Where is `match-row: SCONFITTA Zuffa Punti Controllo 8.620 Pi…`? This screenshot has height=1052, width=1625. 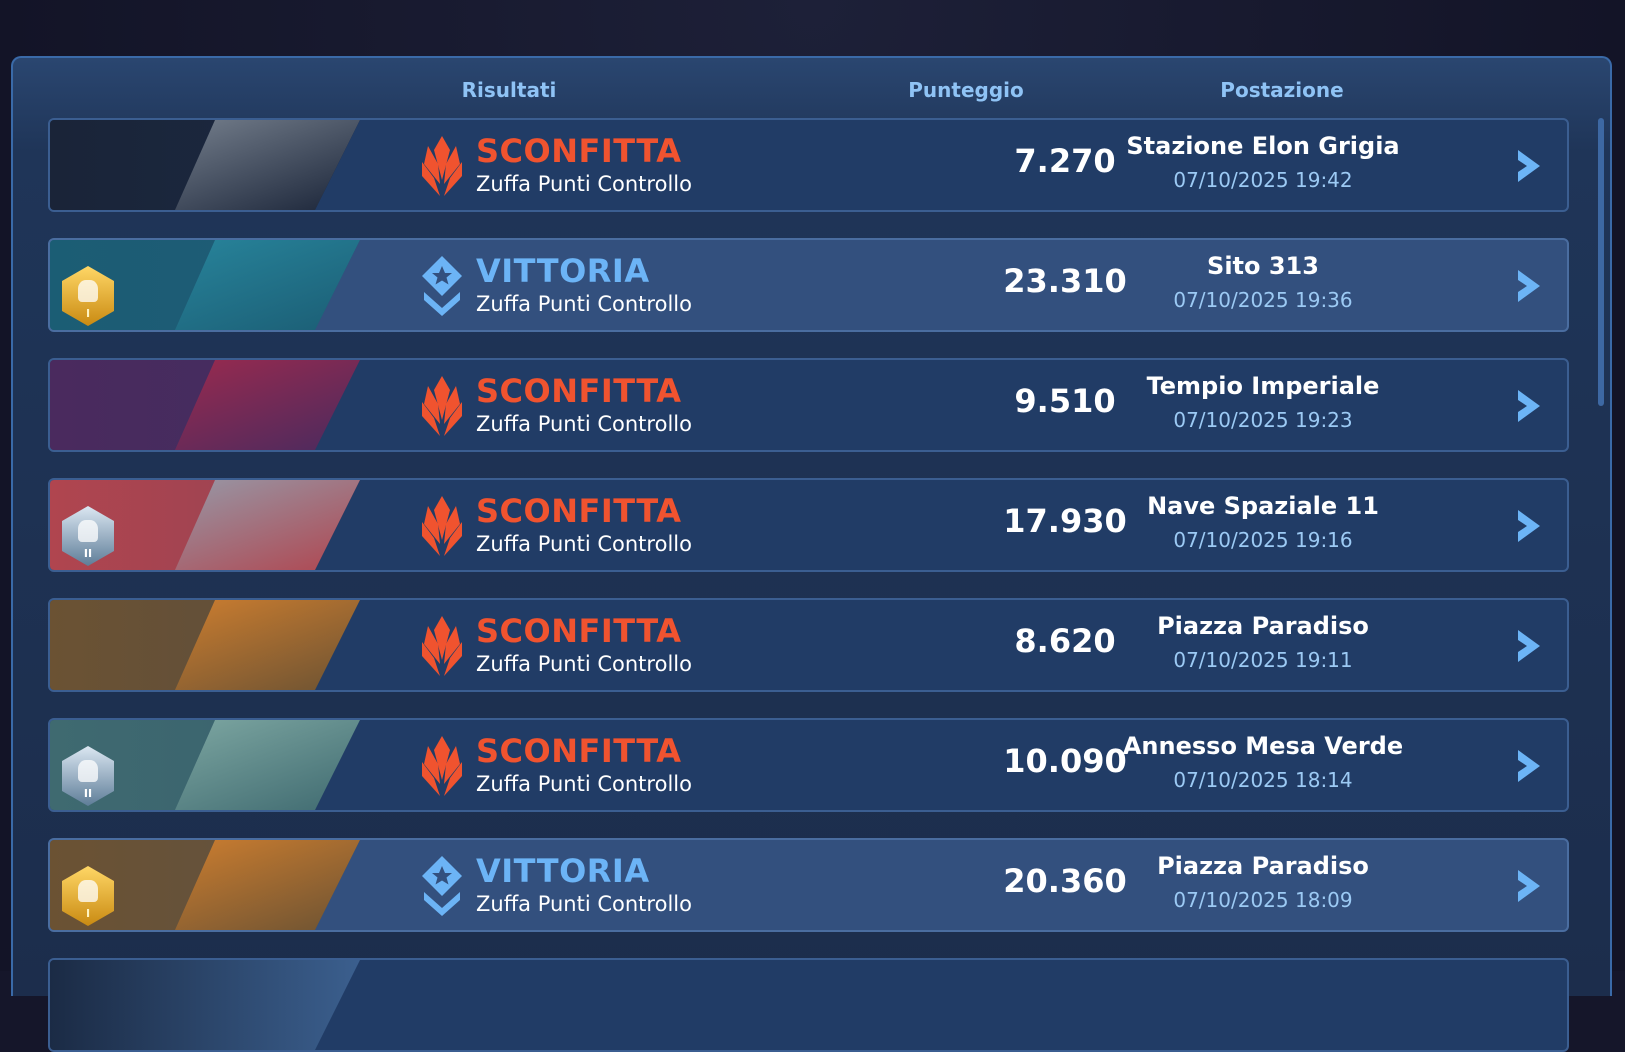
match-row: SCONFITTA Zuffa Punti Controllo 8.620 Pi… is located at coordinates (808, 645).